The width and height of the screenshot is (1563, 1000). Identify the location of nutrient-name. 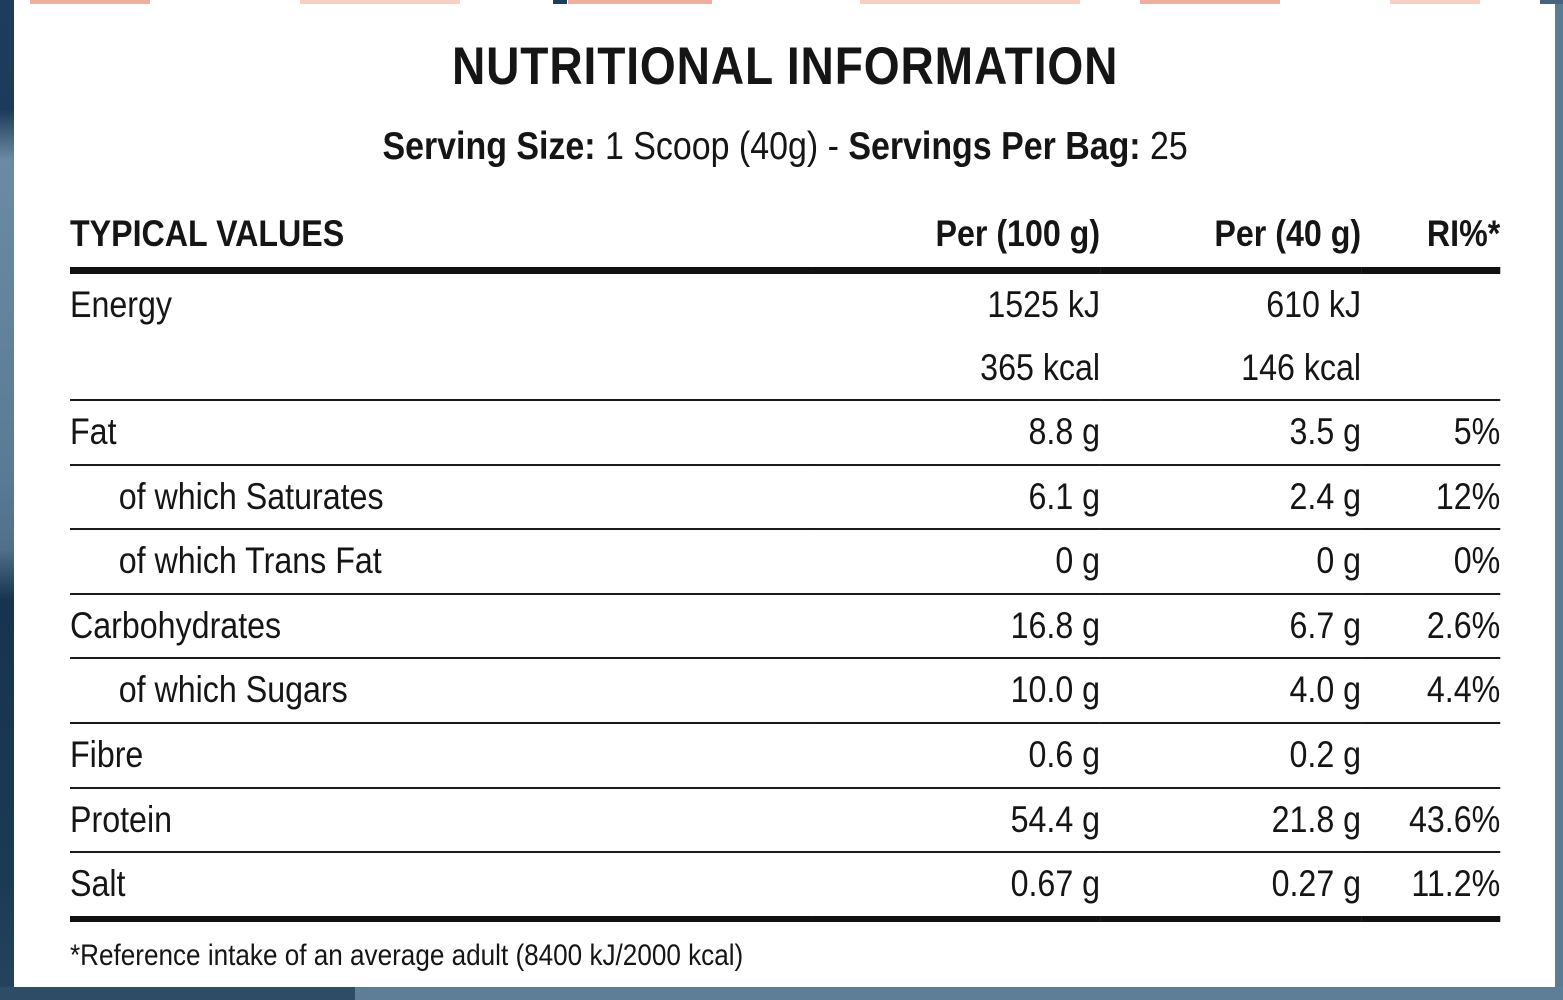
(441, 369).